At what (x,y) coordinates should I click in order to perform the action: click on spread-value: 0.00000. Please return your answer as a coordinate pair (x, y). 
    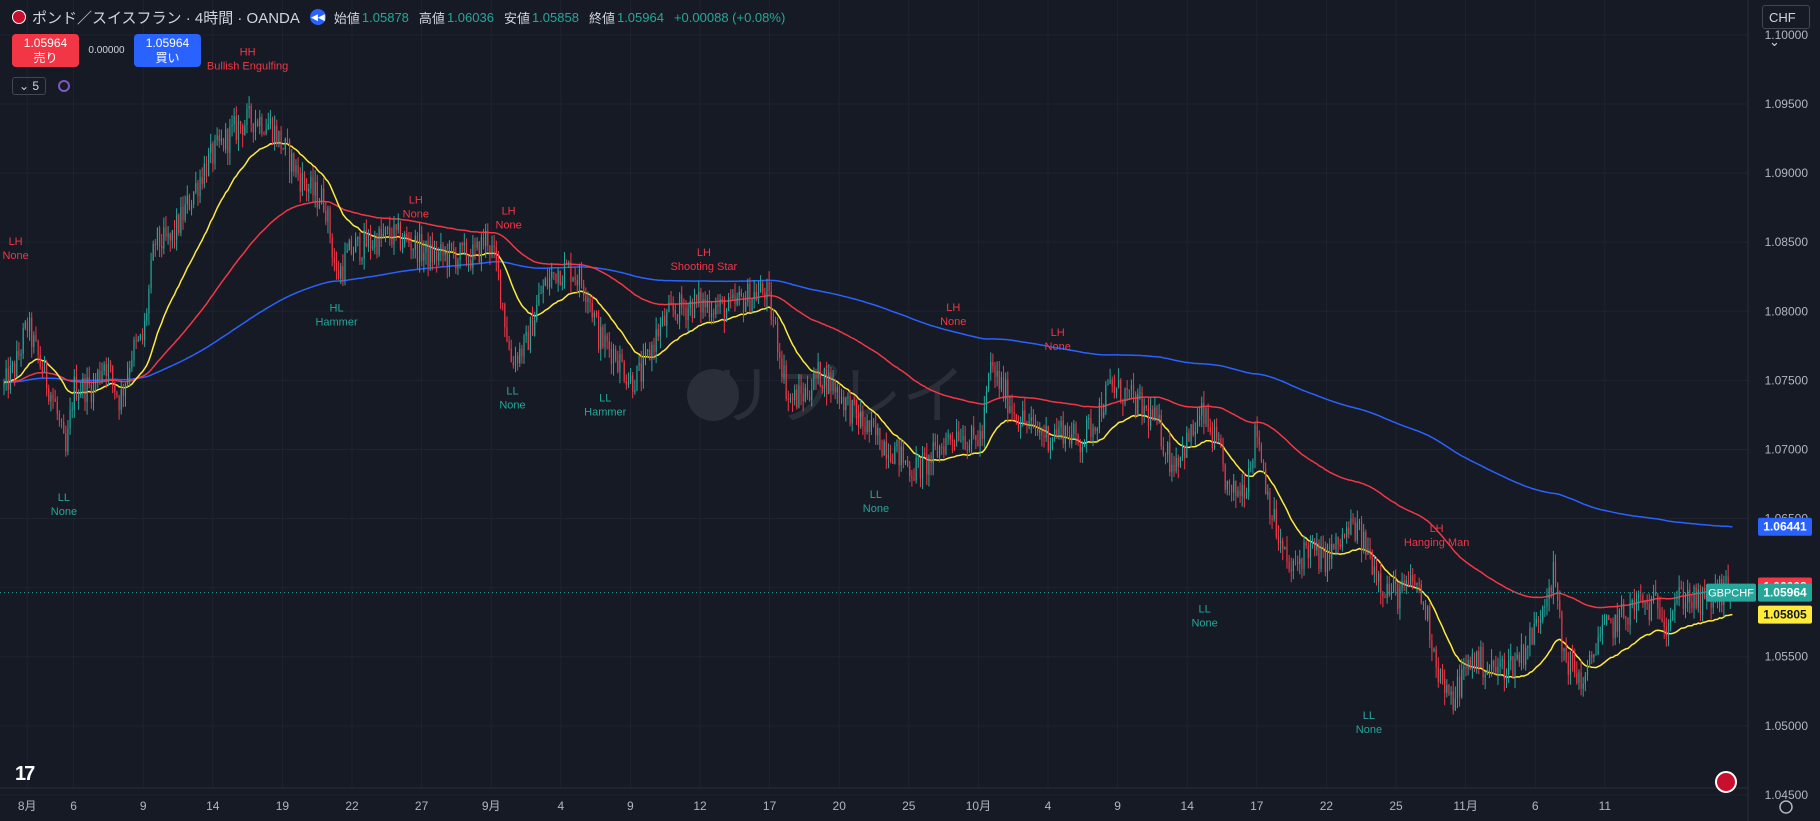
    Looking at the image, I should click on (106, 50).